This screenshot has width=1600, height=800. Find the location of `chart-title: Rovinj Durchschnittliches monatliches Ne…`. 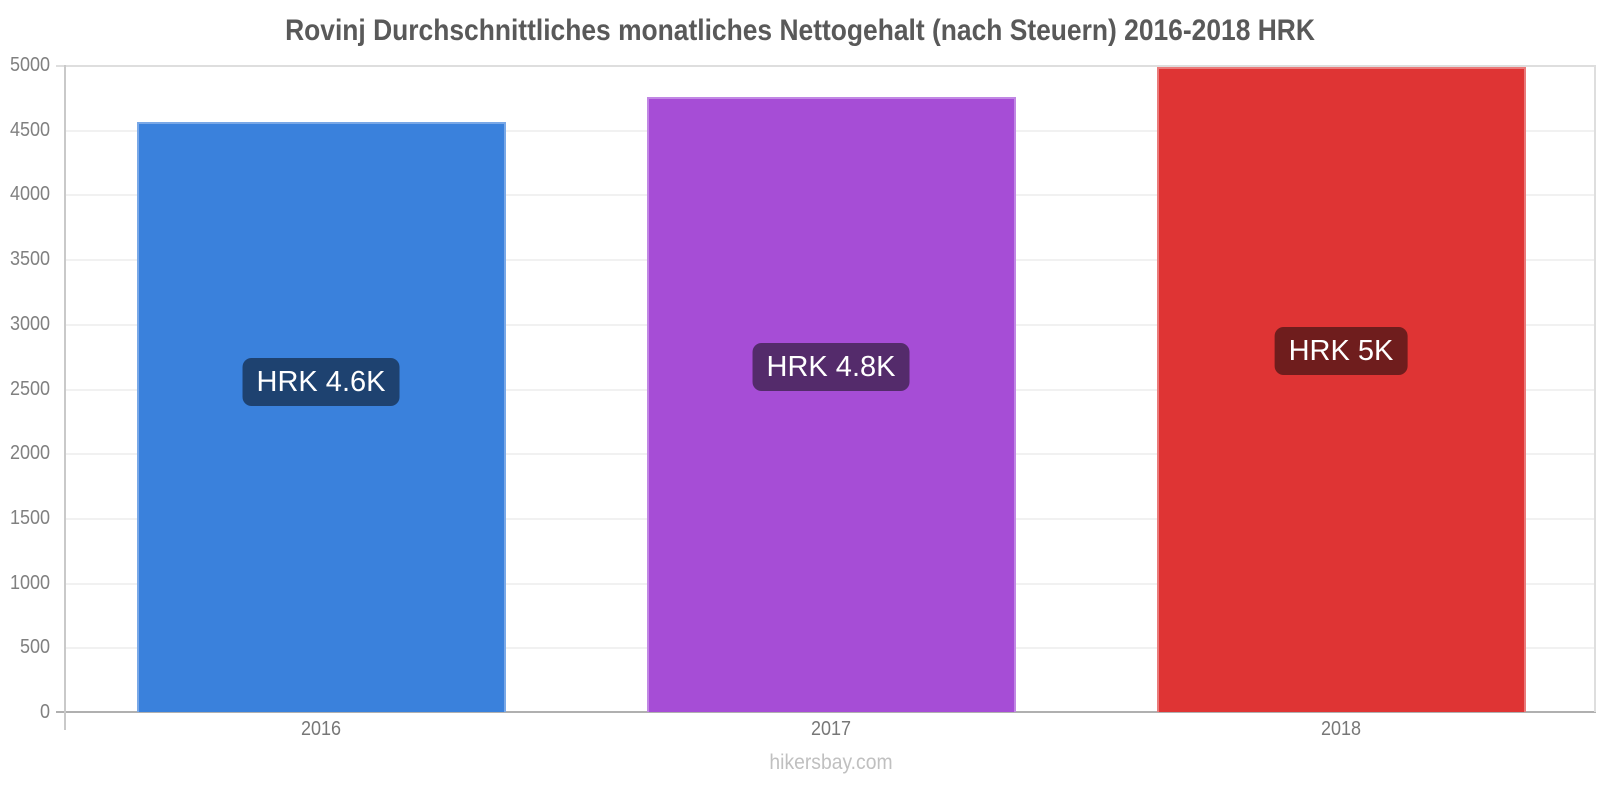

chart-title: Rovinj Durchschnittliches monatliches Ne… is located at coordinates (800, 30).